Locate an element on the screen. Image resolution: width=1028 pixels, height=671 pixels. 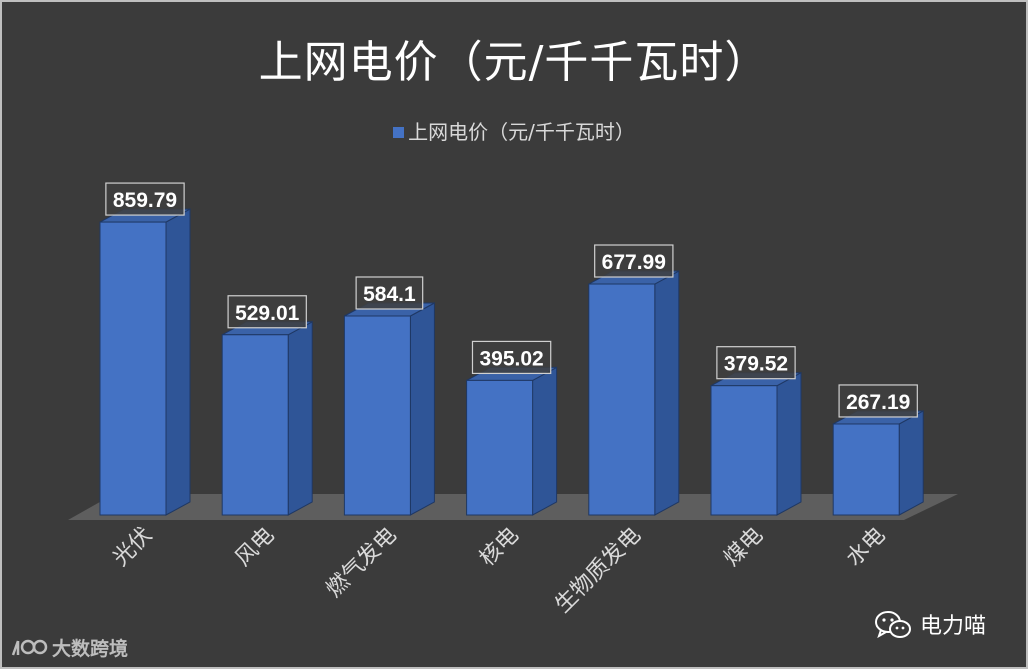
data-label-text: 529.01 is located at coordinates (267, 313).